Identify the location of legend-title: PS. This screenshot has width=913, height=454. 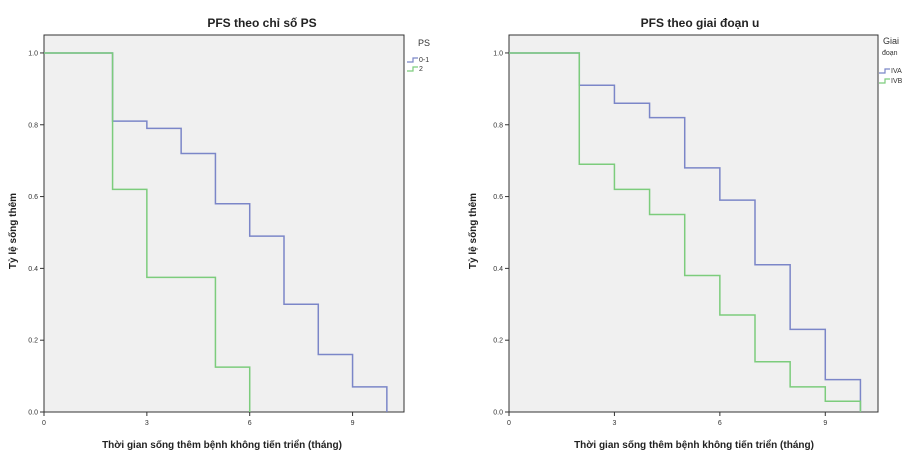
(424, 43).